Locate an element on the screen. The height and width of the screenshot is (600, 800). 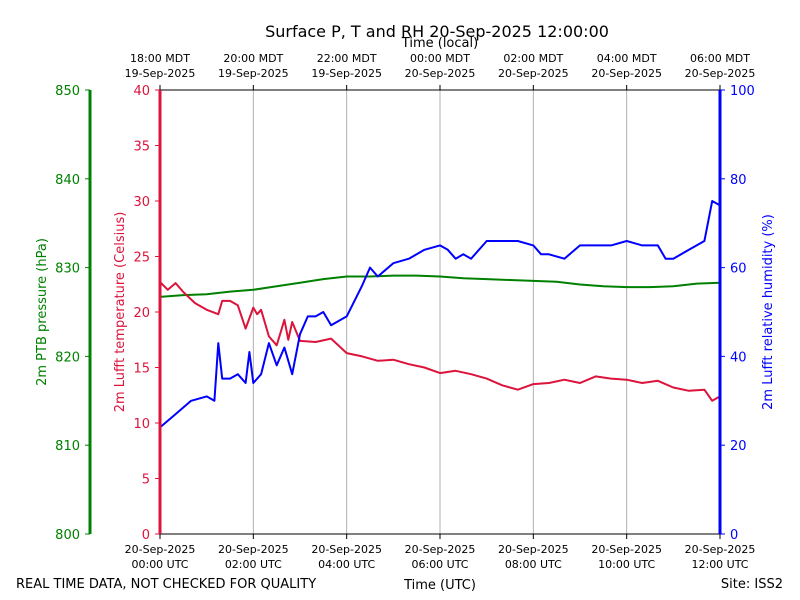
temperature-tick-label: 10 is located at coordinates (141, 424).